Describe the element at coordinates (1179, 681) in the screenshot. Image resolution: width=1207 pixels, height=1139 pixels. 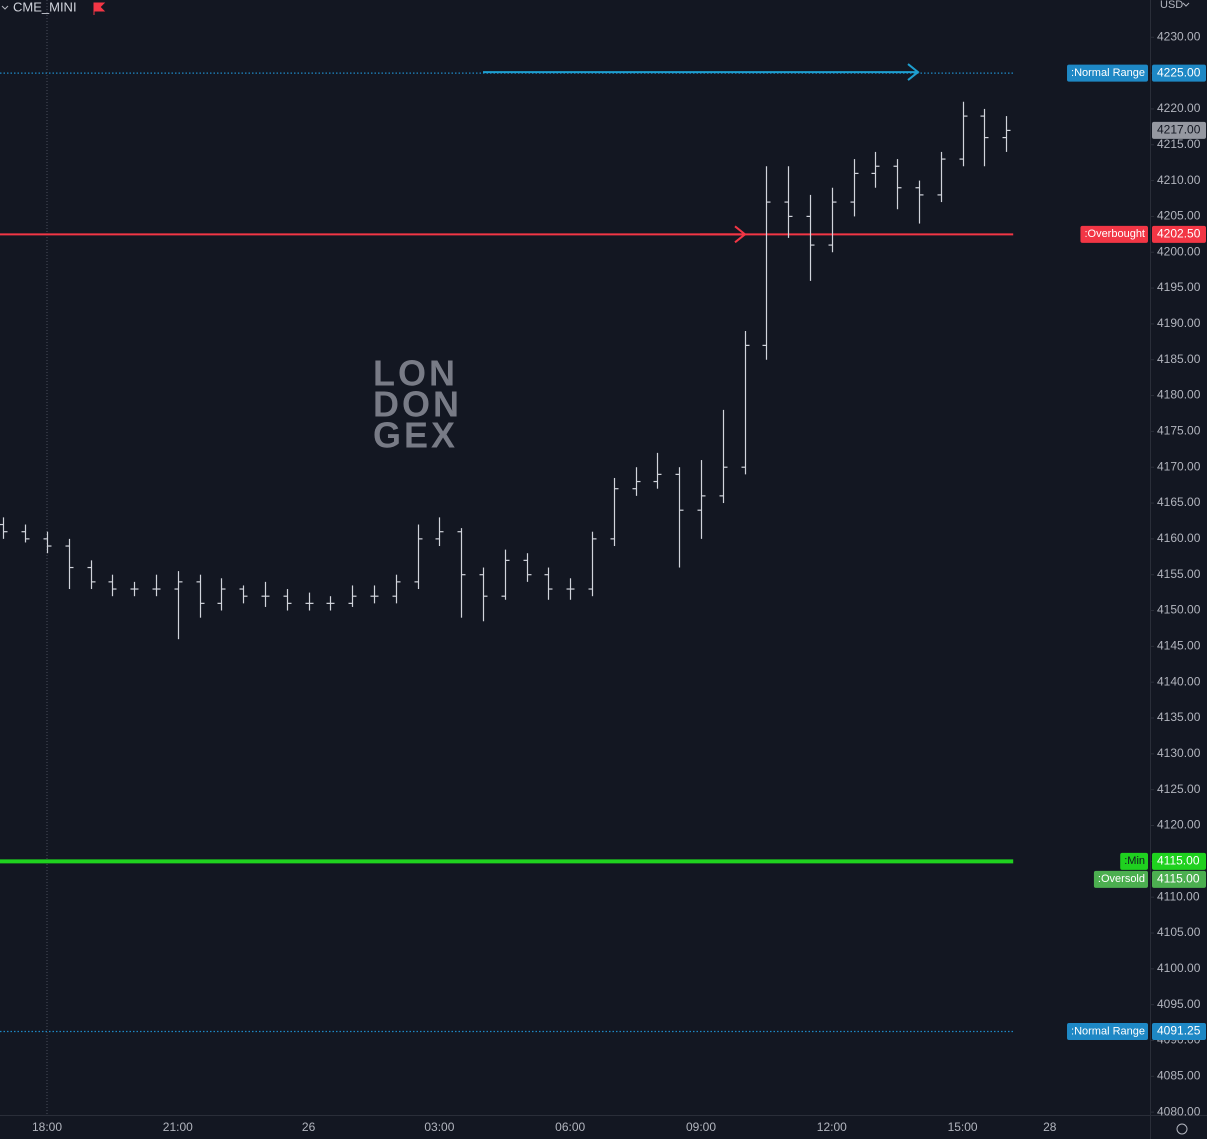
I see `y-tick-label: 4140.00` at that location.